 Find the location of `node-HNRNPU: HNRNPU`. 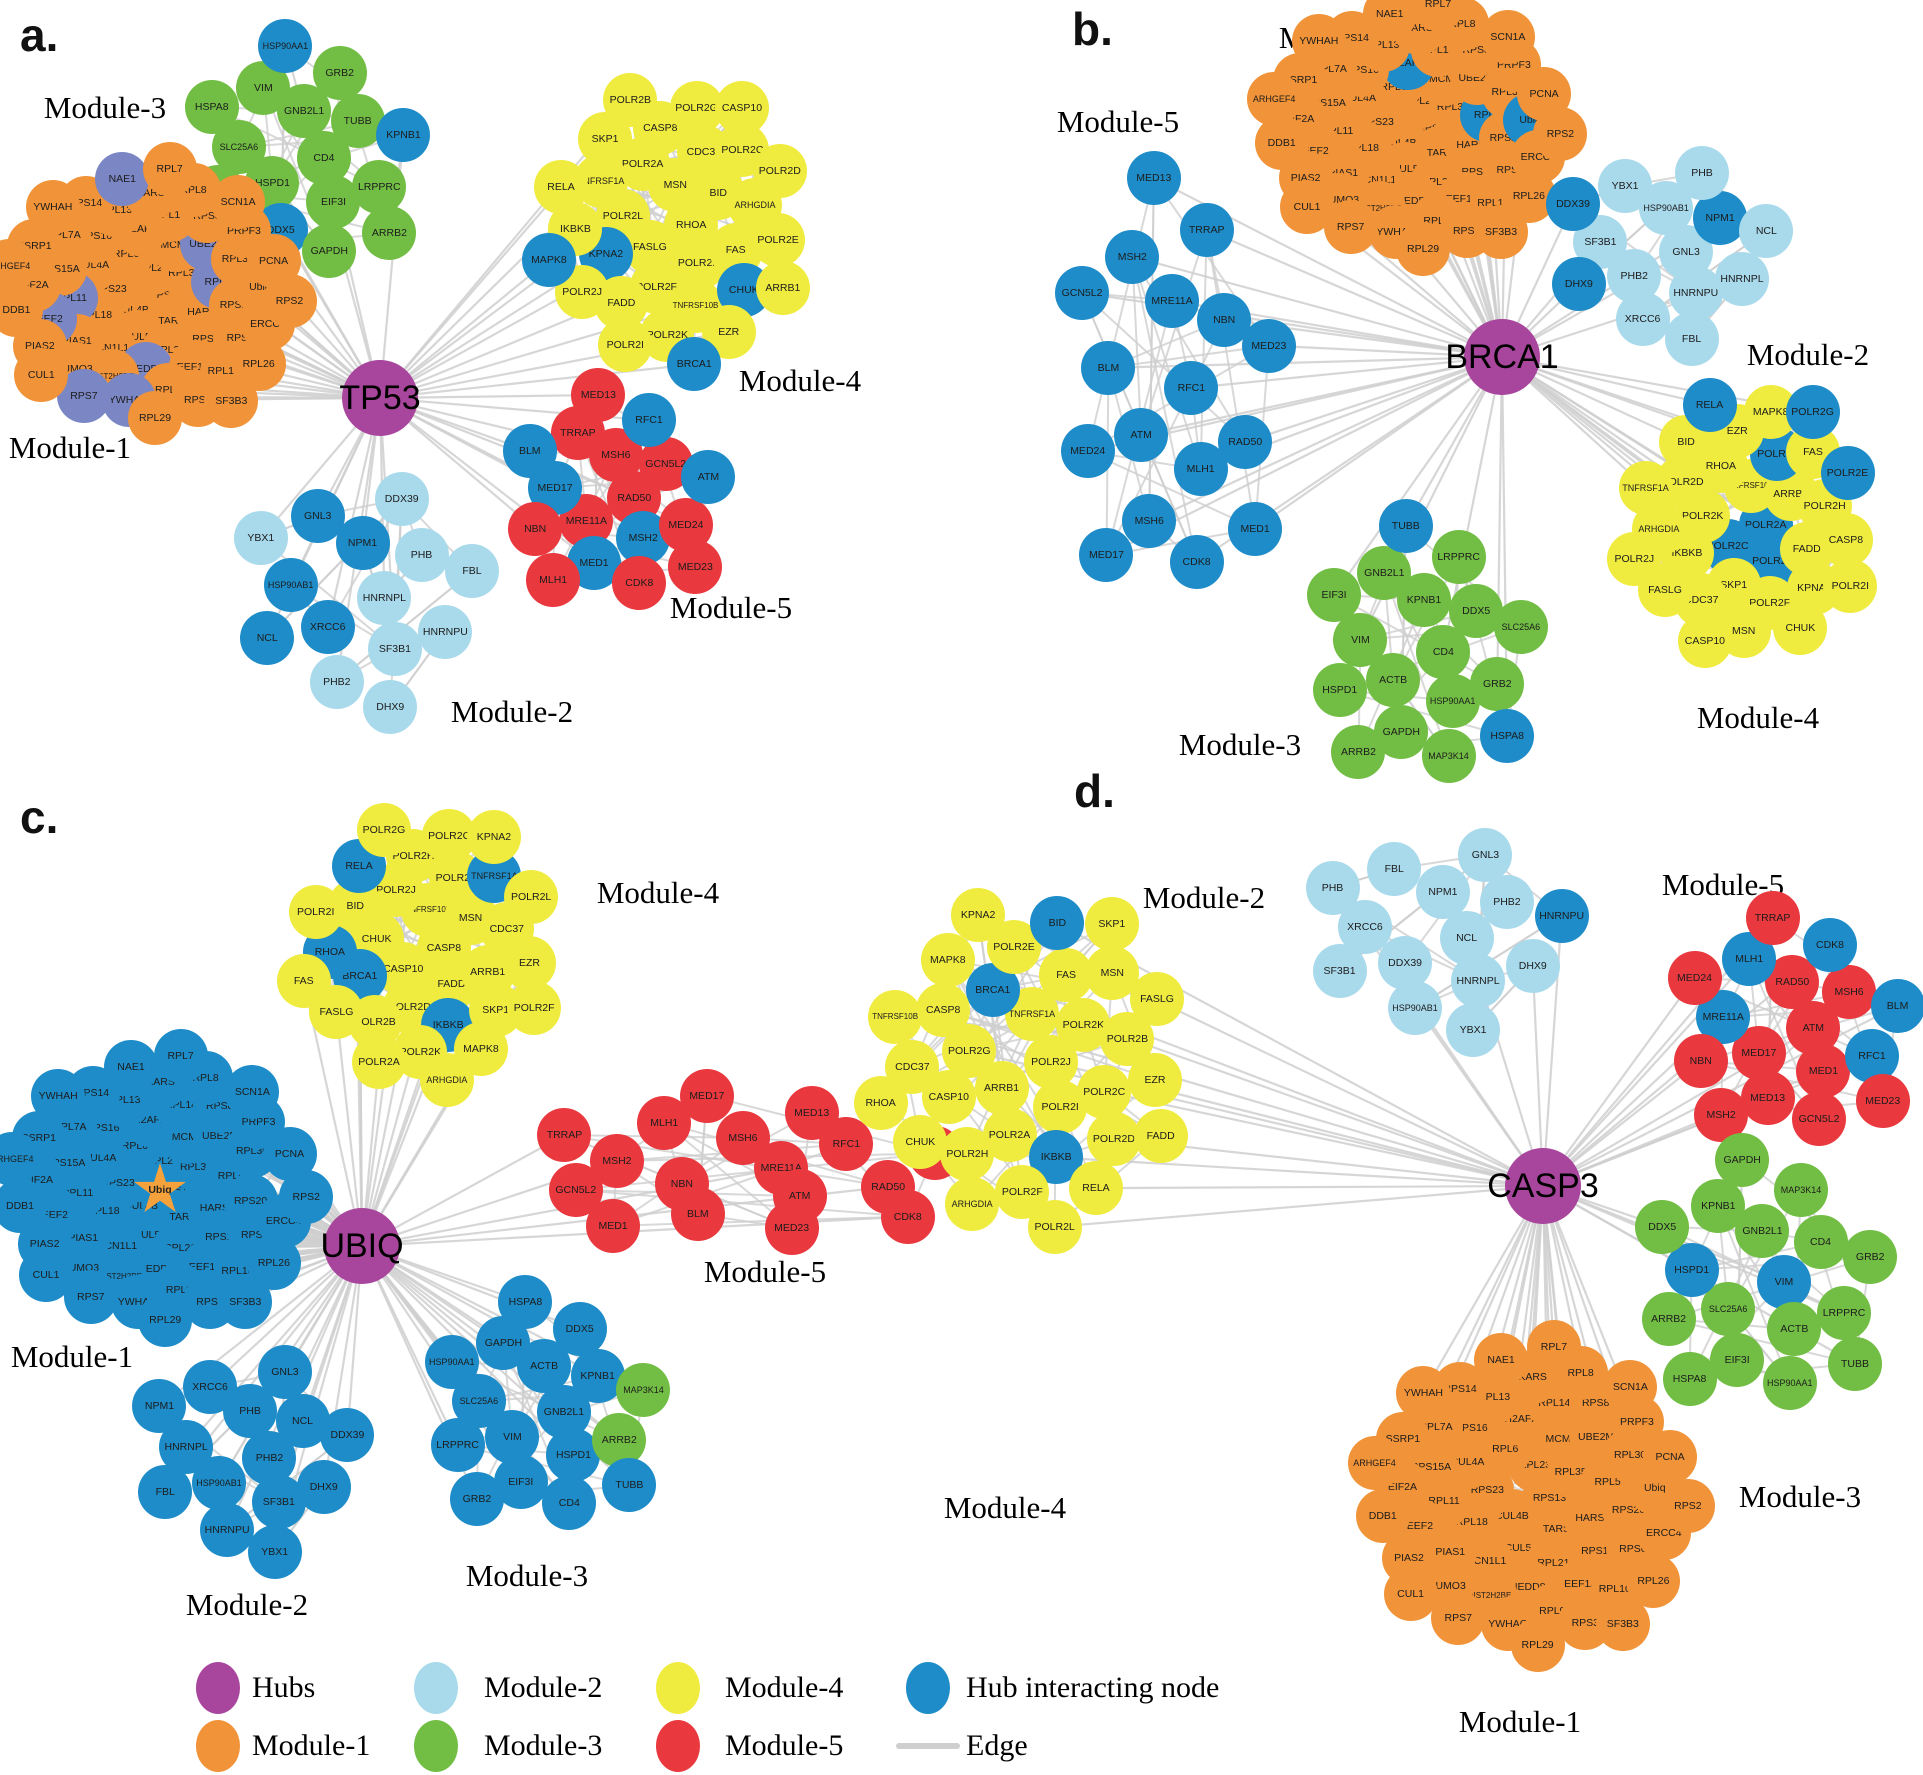

node-HNRNPU: HNRNPU is located at coordinates (1695, 292).